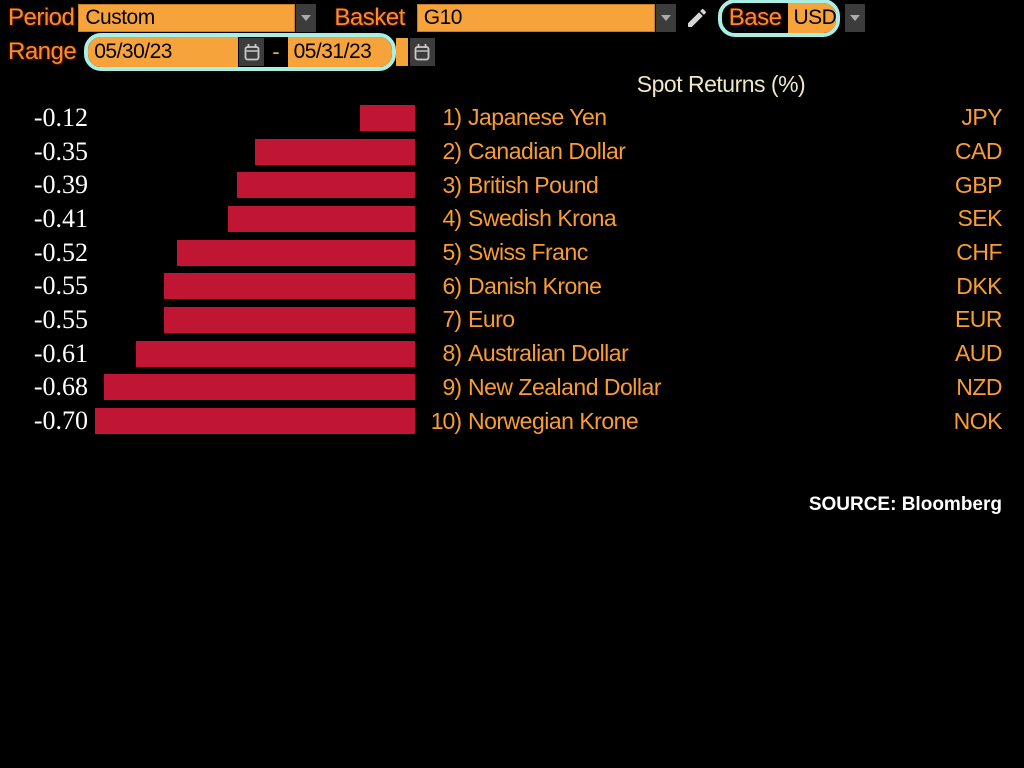 This screenshot has width=1024, height=768. Describe the element at coordinates (978, 319) in the screenshot. I see `currency-ticker: EUR` at that location.